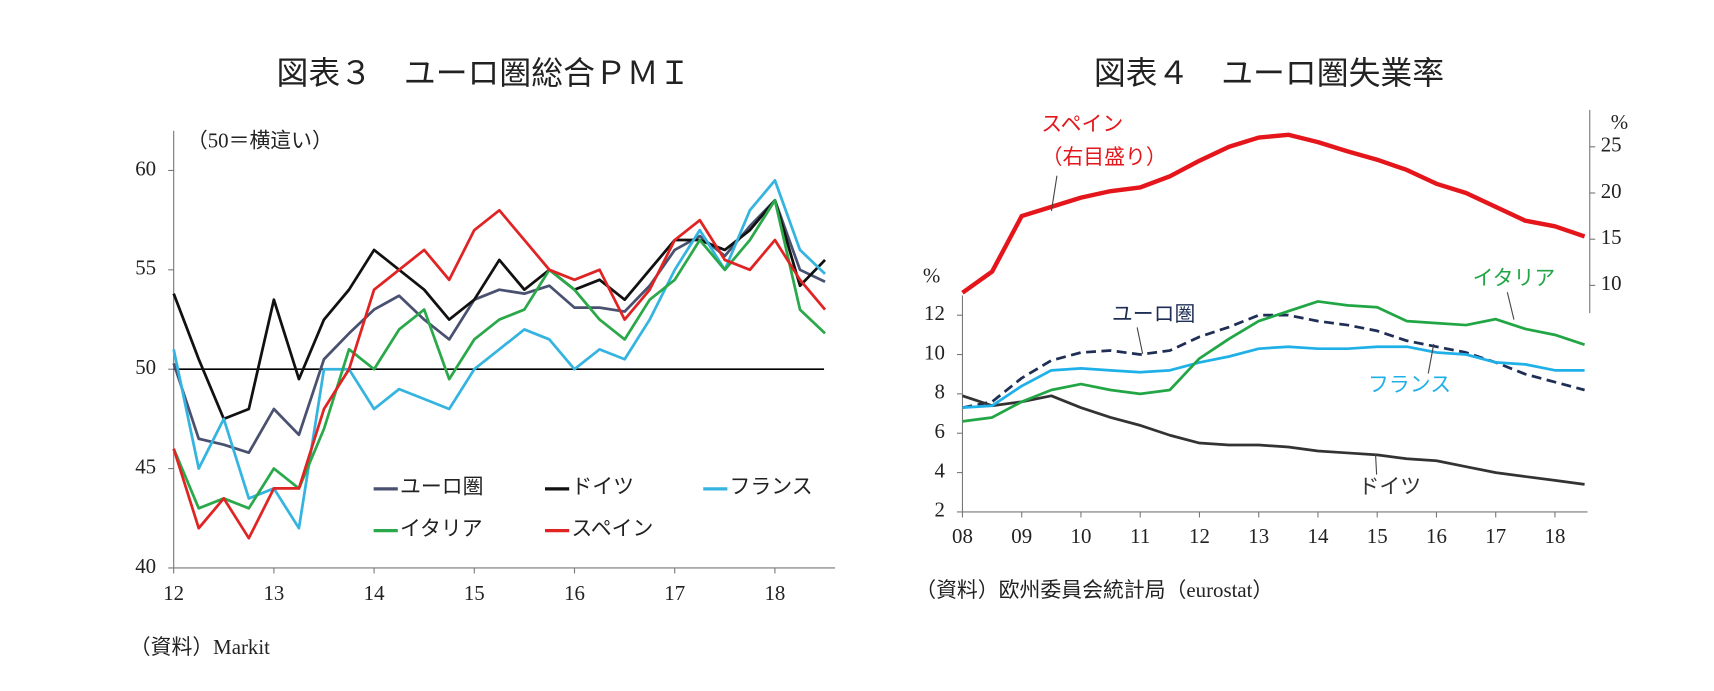 The width and height of the screenshot is (1714, 691). Describe the element at coordinates (1611, 283) in the screenshot. I see `y2-tick-label: 10` at that location.